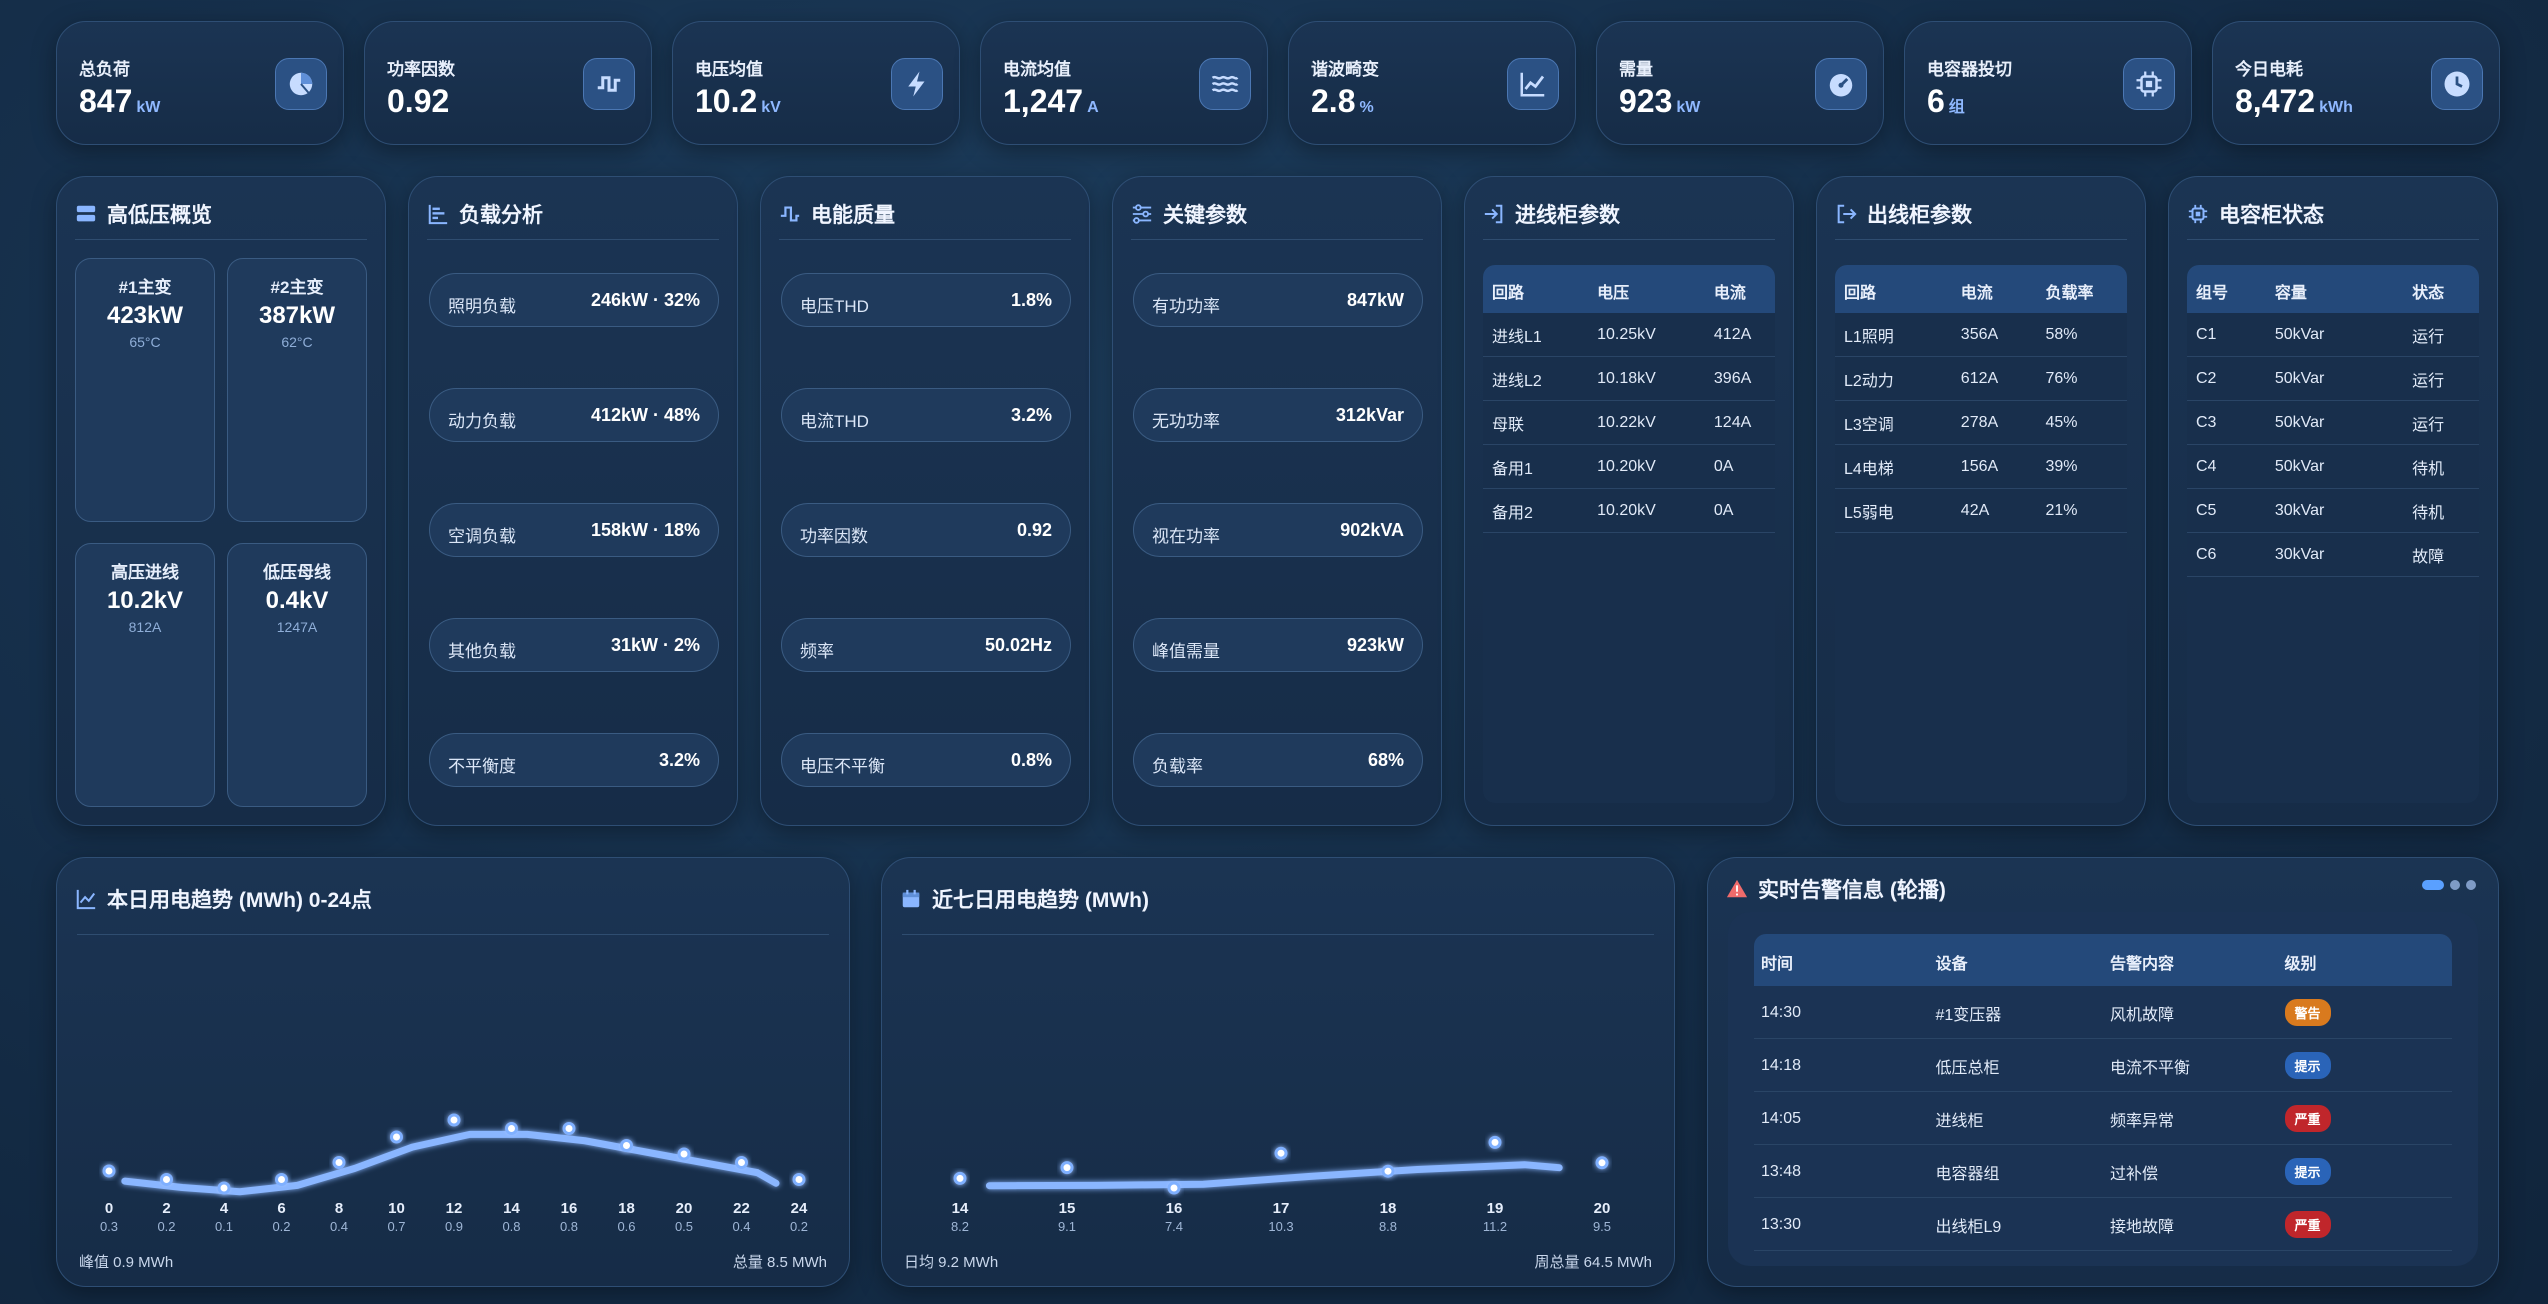  What do you see at coordinates (200, 83) in the screenshot?
I see `kpi-card: 总负荷 847 kW` at bounding box center [200, 83].